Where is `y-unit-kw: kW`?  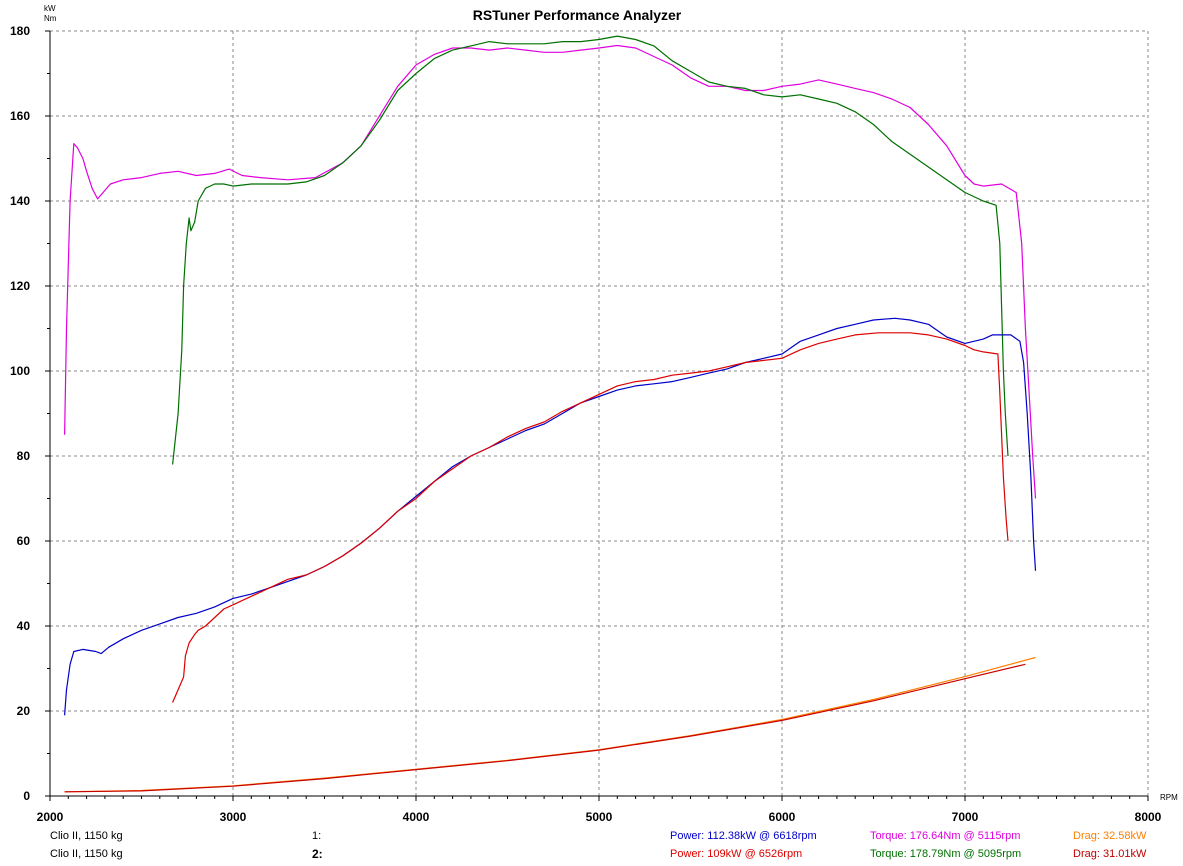 y-unit-kw: kW is located at coordinates (50, 8).